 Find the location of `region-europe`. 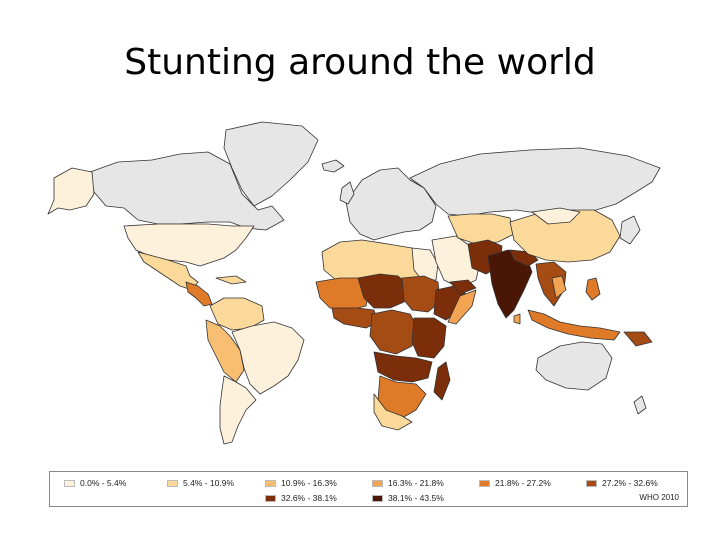

region-europe is located at coordinates (391, 204).